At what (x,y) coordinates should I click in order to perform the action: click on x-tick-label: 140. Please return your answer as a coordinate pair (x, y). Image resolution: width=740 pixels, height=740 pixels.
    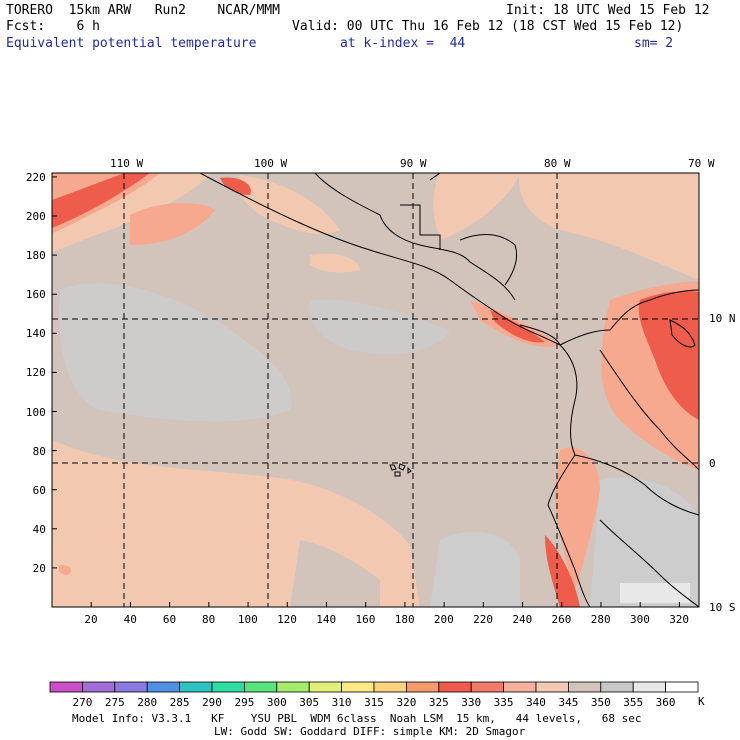
    Looking at the image, I should click on (326, 619).